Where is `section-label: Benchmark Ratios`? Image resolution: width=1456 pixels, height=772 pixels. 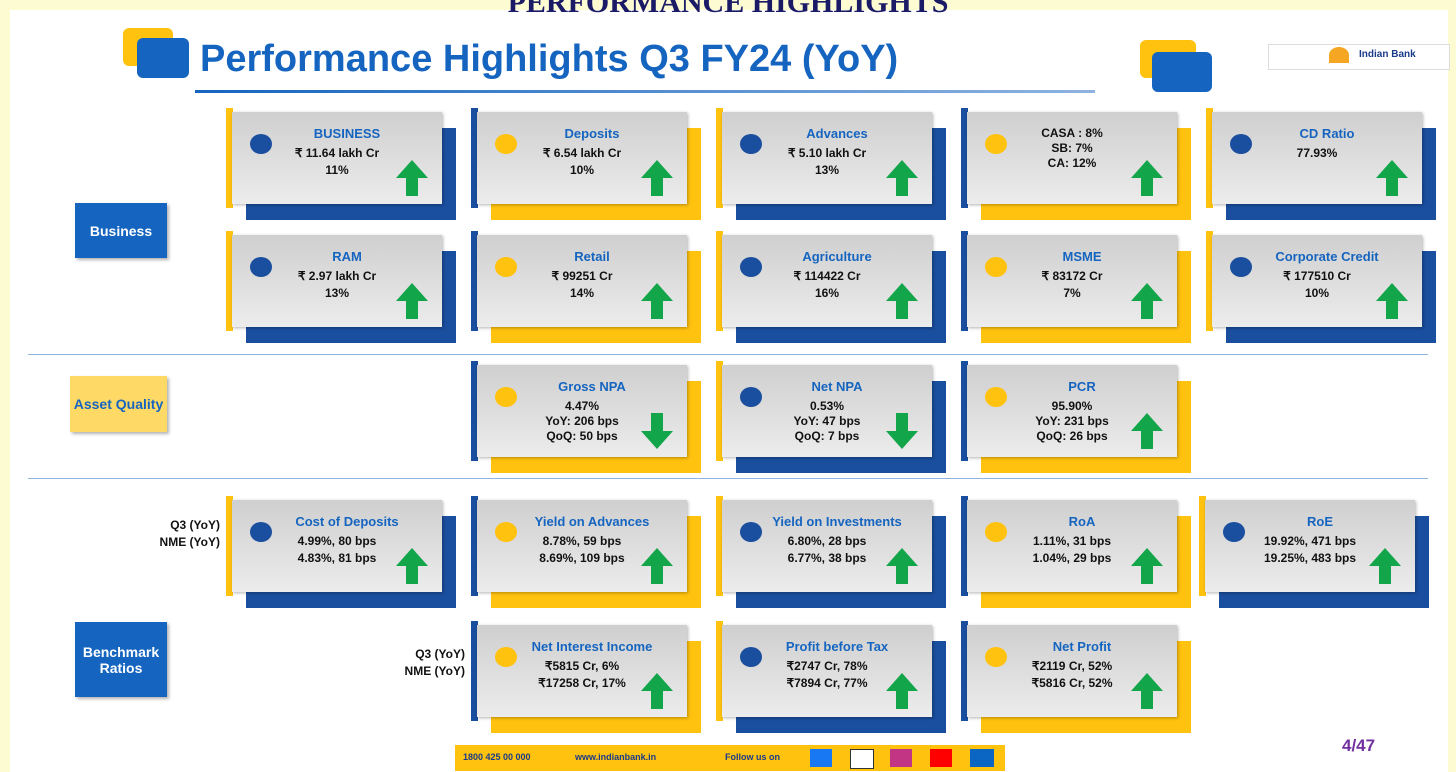 section-label: Benchmark Ratios is located at coordinates (121, 659).